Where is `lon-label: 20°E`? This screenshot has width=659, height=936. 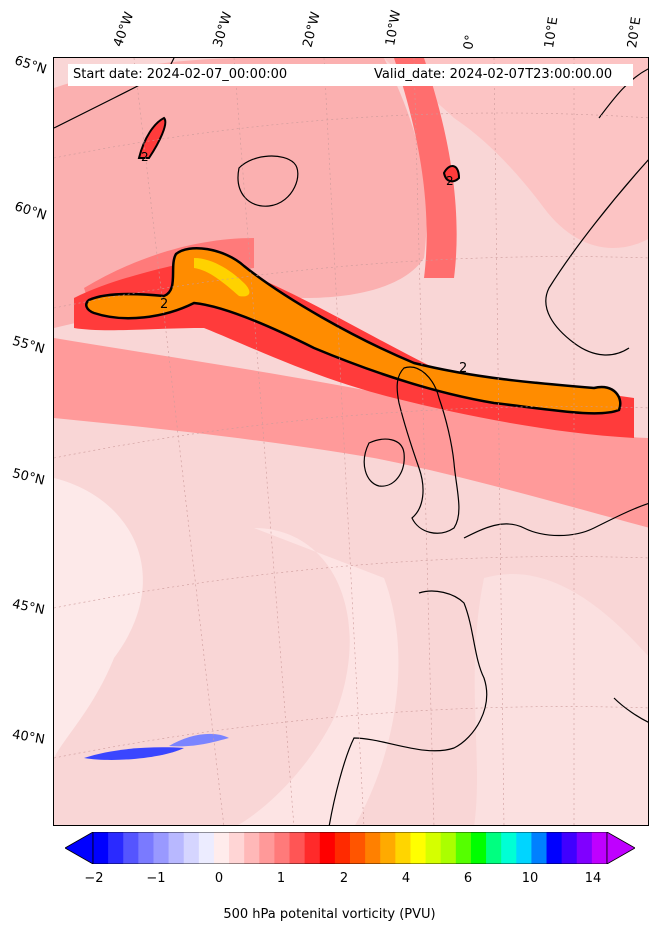
lon-label: 20°E is located at coordinates (635, 32).